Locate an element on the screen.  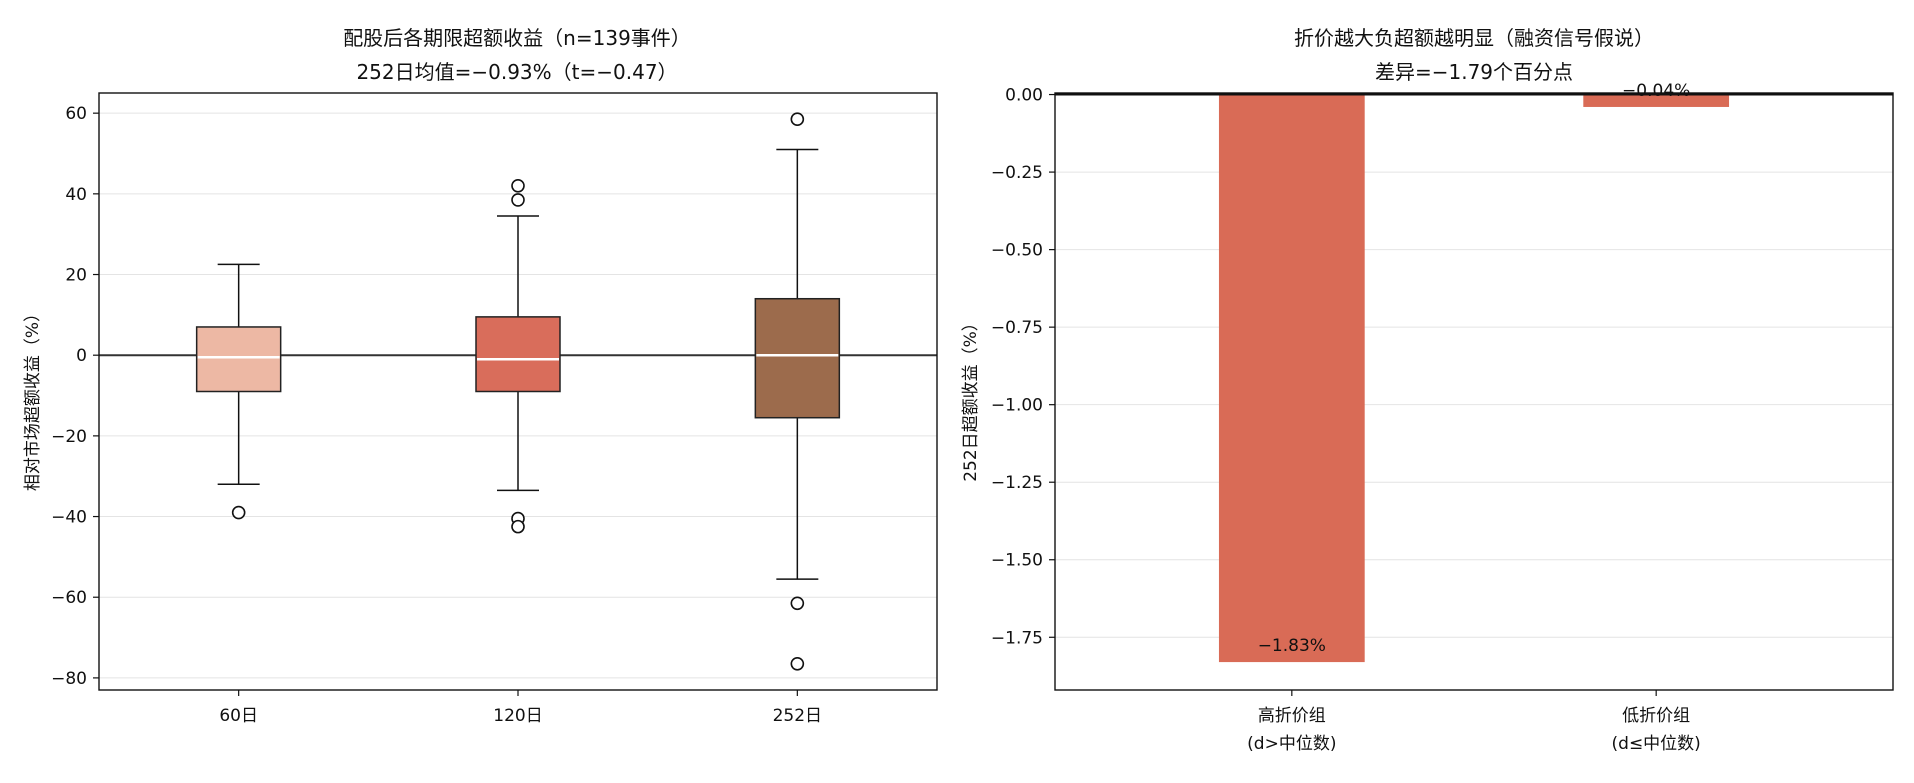
bar-value-label: −0.04% is located at coordinates (1656, 91).